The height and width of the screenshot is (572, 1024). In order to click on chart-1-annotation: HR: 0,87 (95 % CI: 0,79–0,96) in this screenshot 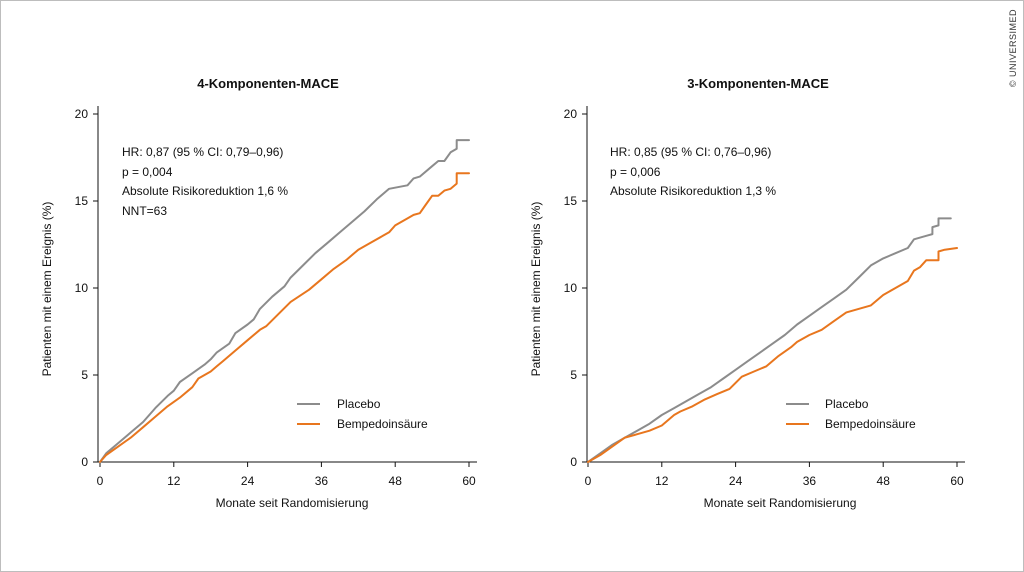, I will do `click(202, 152)`.